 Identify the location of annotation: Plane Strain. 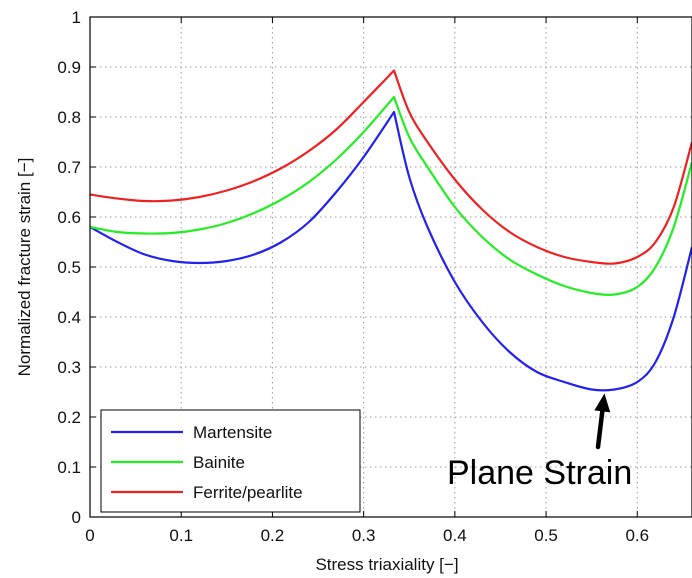
(539, 442).